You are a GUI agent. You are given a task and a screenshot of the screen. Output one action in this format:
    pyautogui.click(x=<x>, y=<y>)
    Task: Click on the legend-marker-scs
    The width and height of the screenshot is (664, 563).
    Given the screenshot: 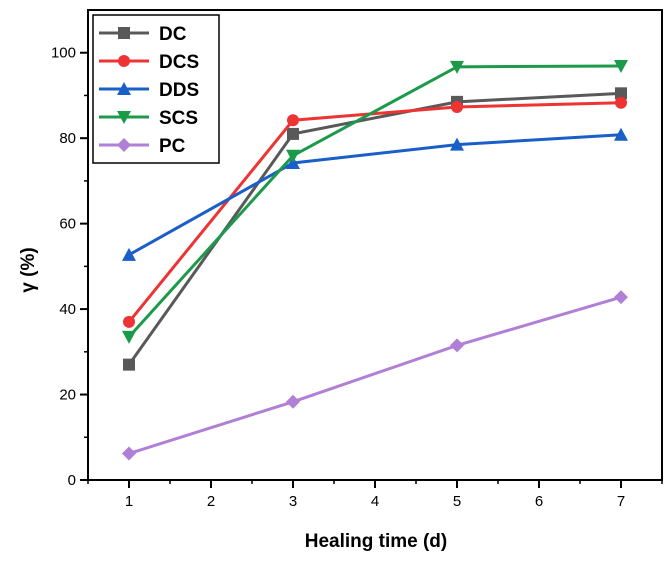 What is the action you would take?
    pyautogui.click(x=124, y=117)
    